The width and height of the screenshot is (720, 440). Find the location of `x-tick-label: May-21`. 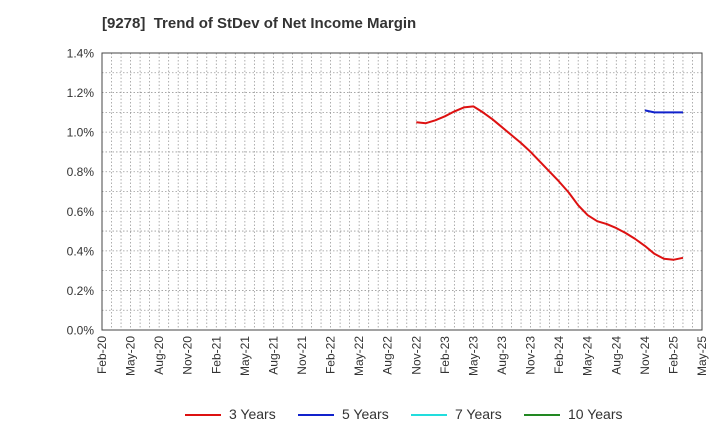

x-tick-label: May-21 is located at coordinates (245, 356).